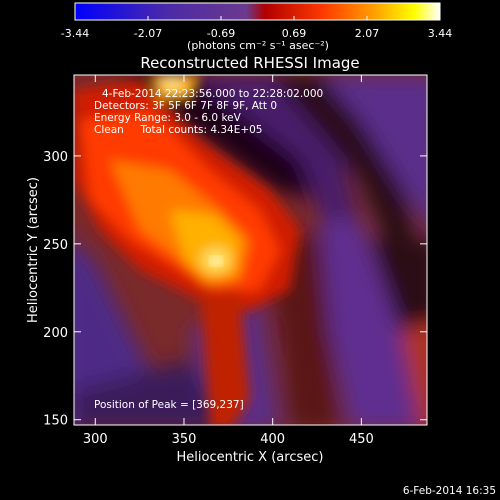 The width and height of the screenshot is (500, 500). What do you see at coordinates (256, 28) in the screenshot?
I see `colorbar-ticks: -3.44 -2.07 -0.69 0.69 2.07 3.44` at bounding box center [256, 28].